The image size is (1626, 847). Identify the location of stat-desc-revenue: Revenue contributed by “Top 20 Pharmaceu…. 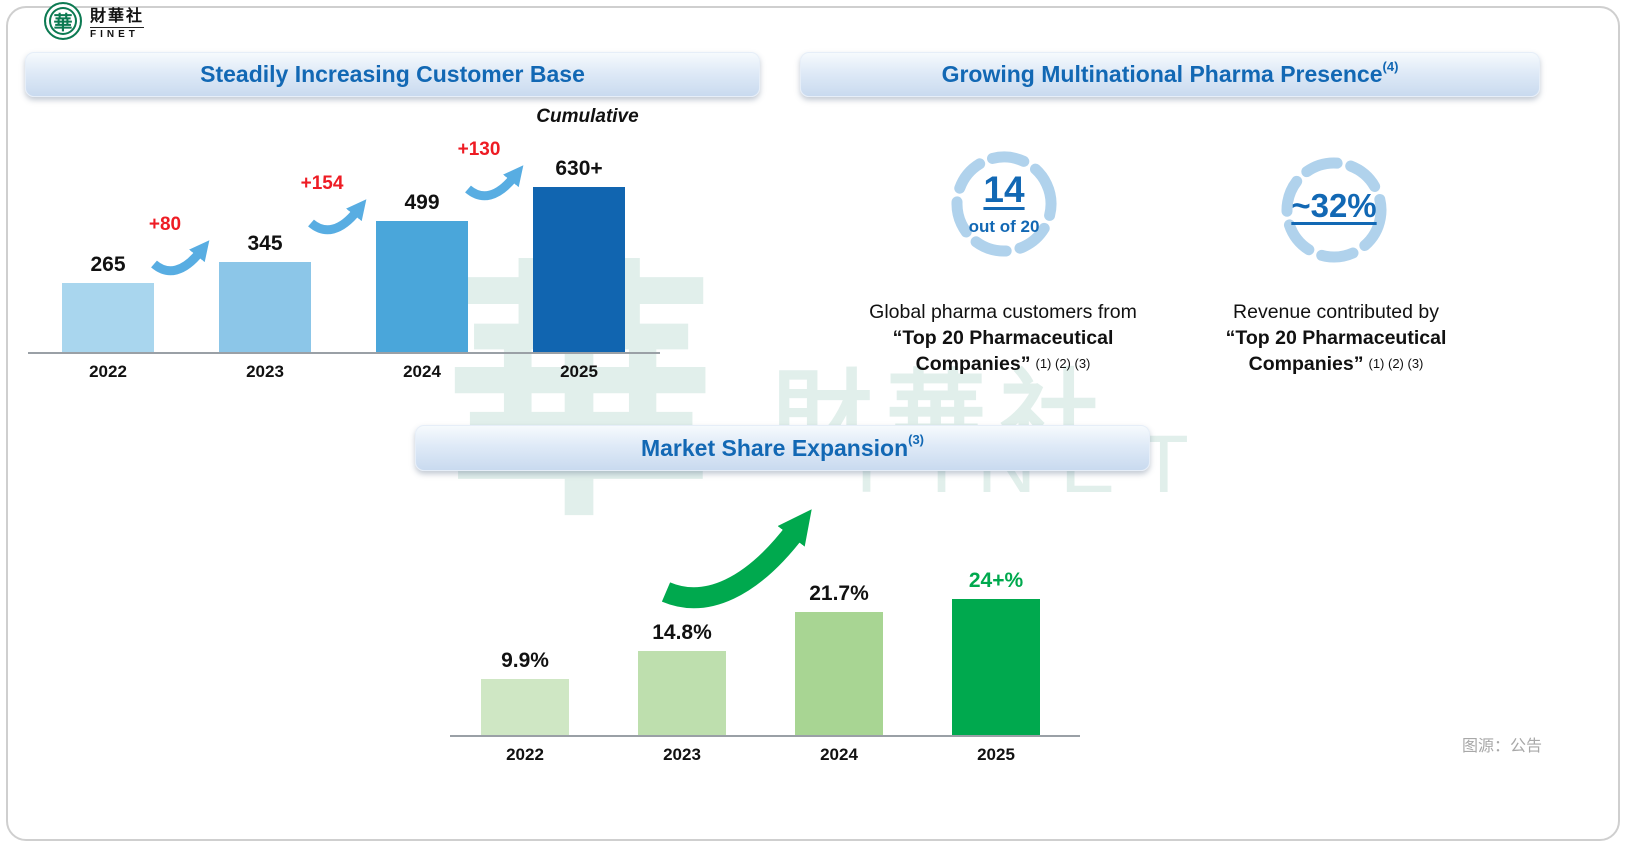
(1336, 338).